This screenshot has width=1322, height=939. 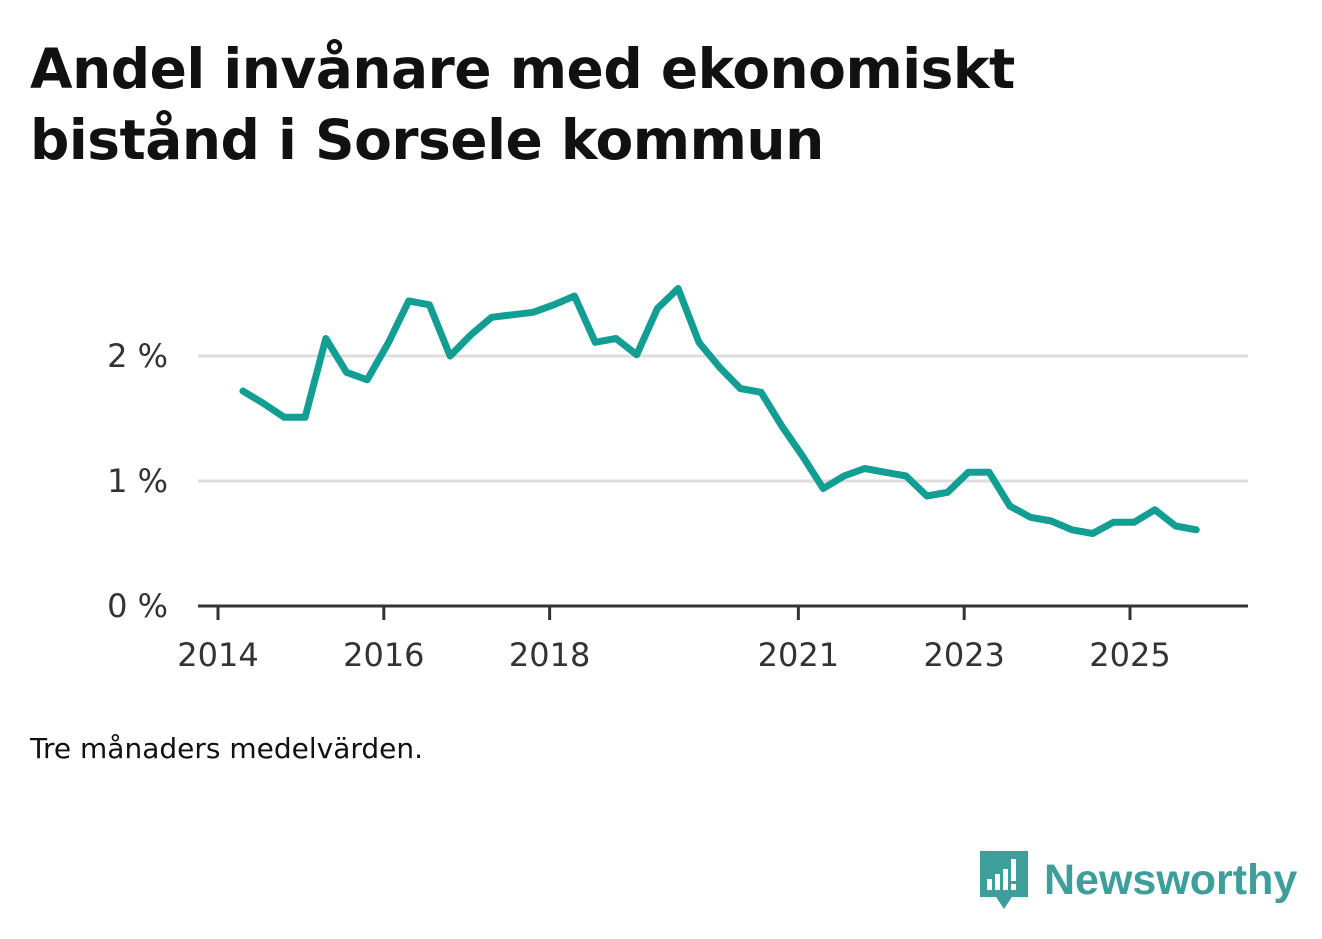 What do you see at coordinates (712, 639) in the screenshot?
I see `x-axis: 2014 2016 2018 2021 2023 2025` at bounding box center [712, 639].